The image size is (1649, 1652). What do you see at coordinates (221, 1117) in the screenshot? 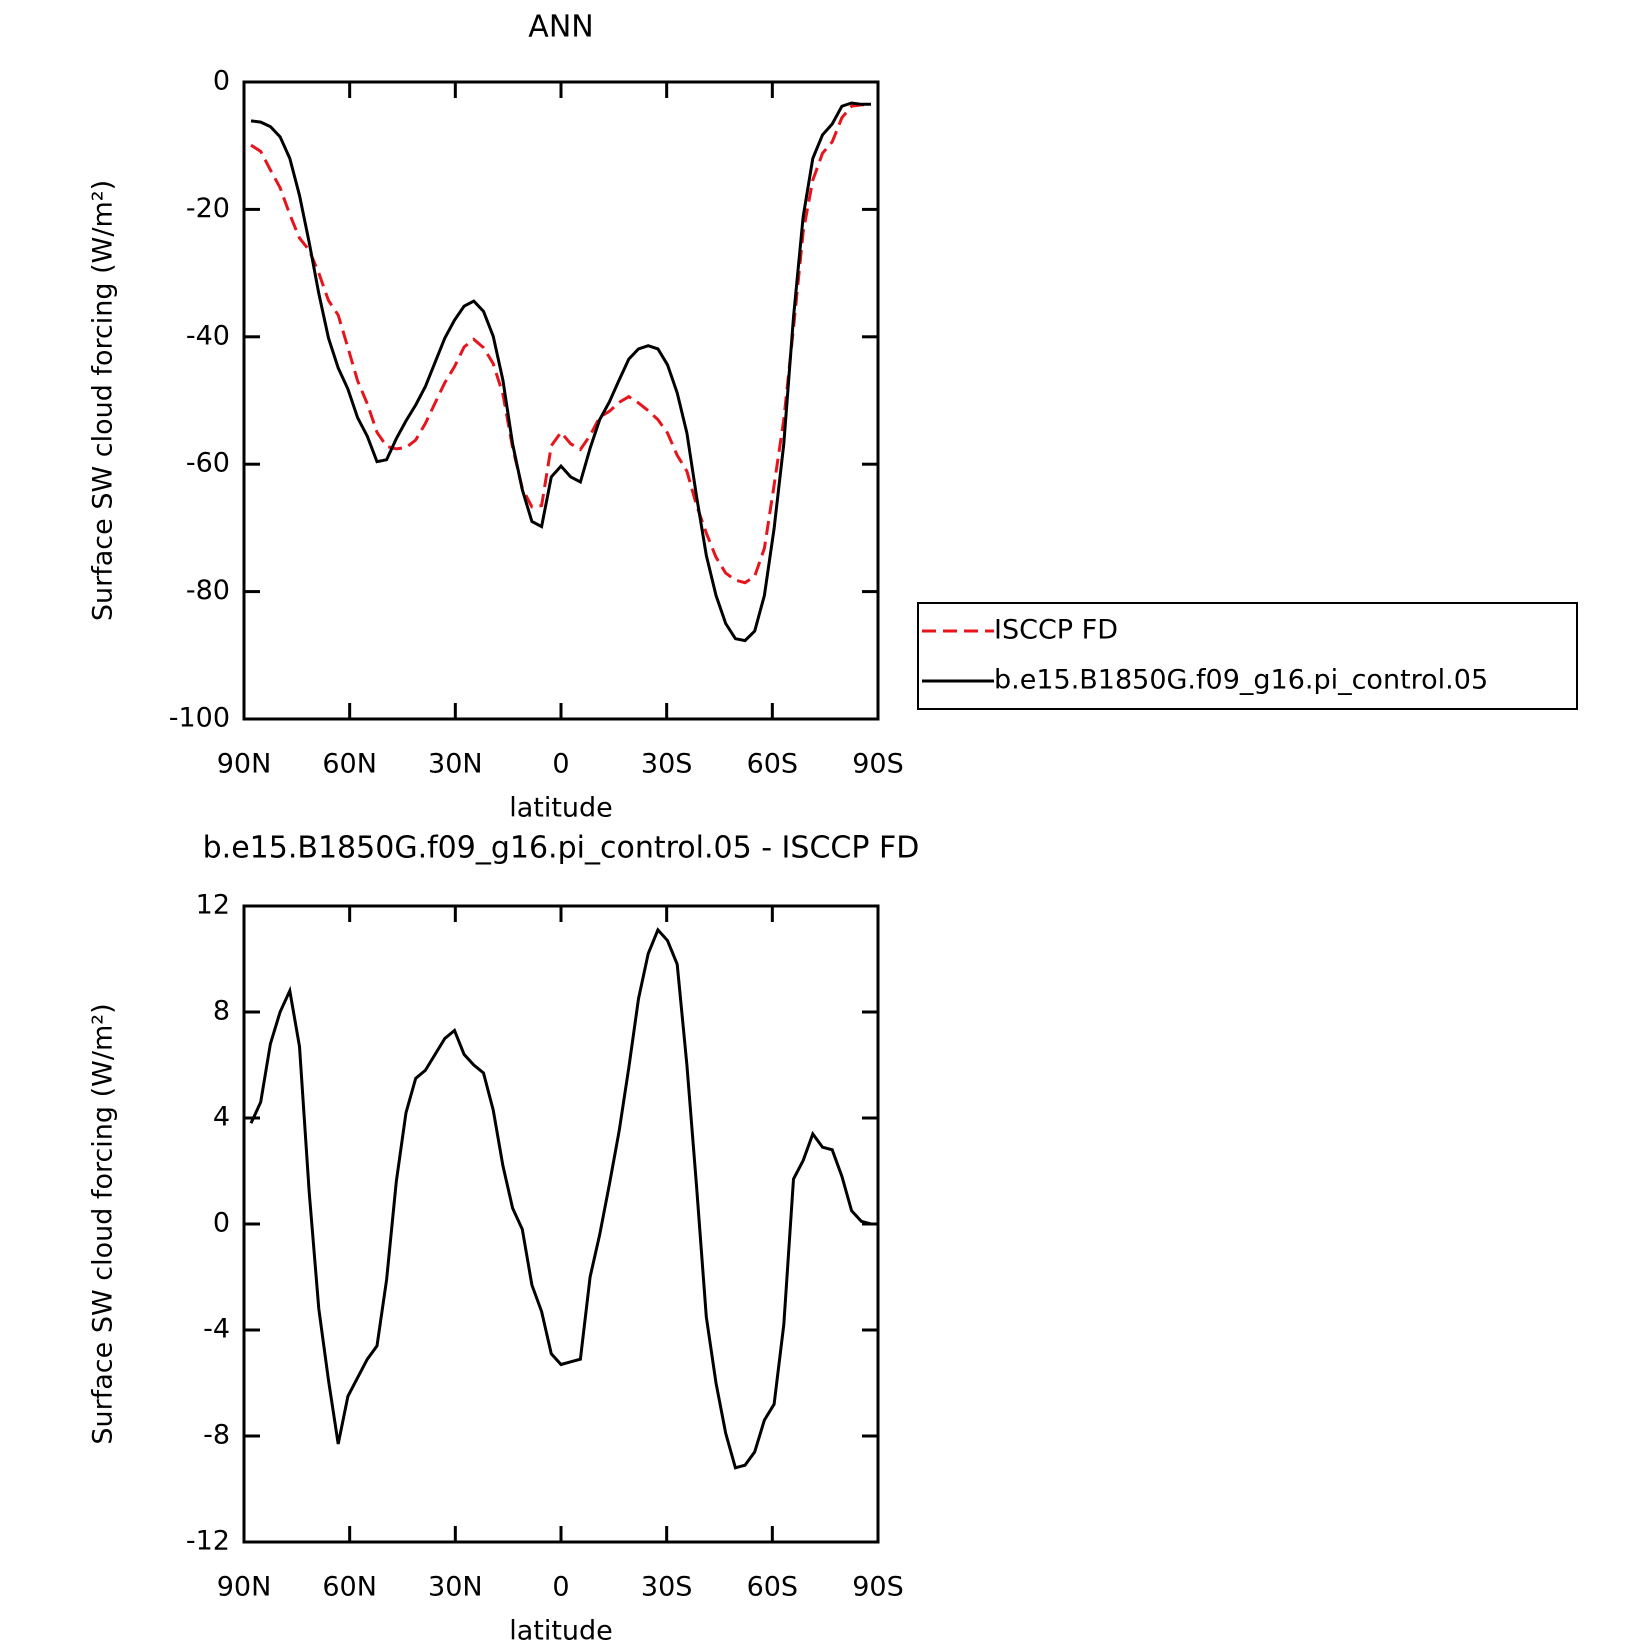
I see `y-tick-label: 4` at bounding box center [221, 1117].